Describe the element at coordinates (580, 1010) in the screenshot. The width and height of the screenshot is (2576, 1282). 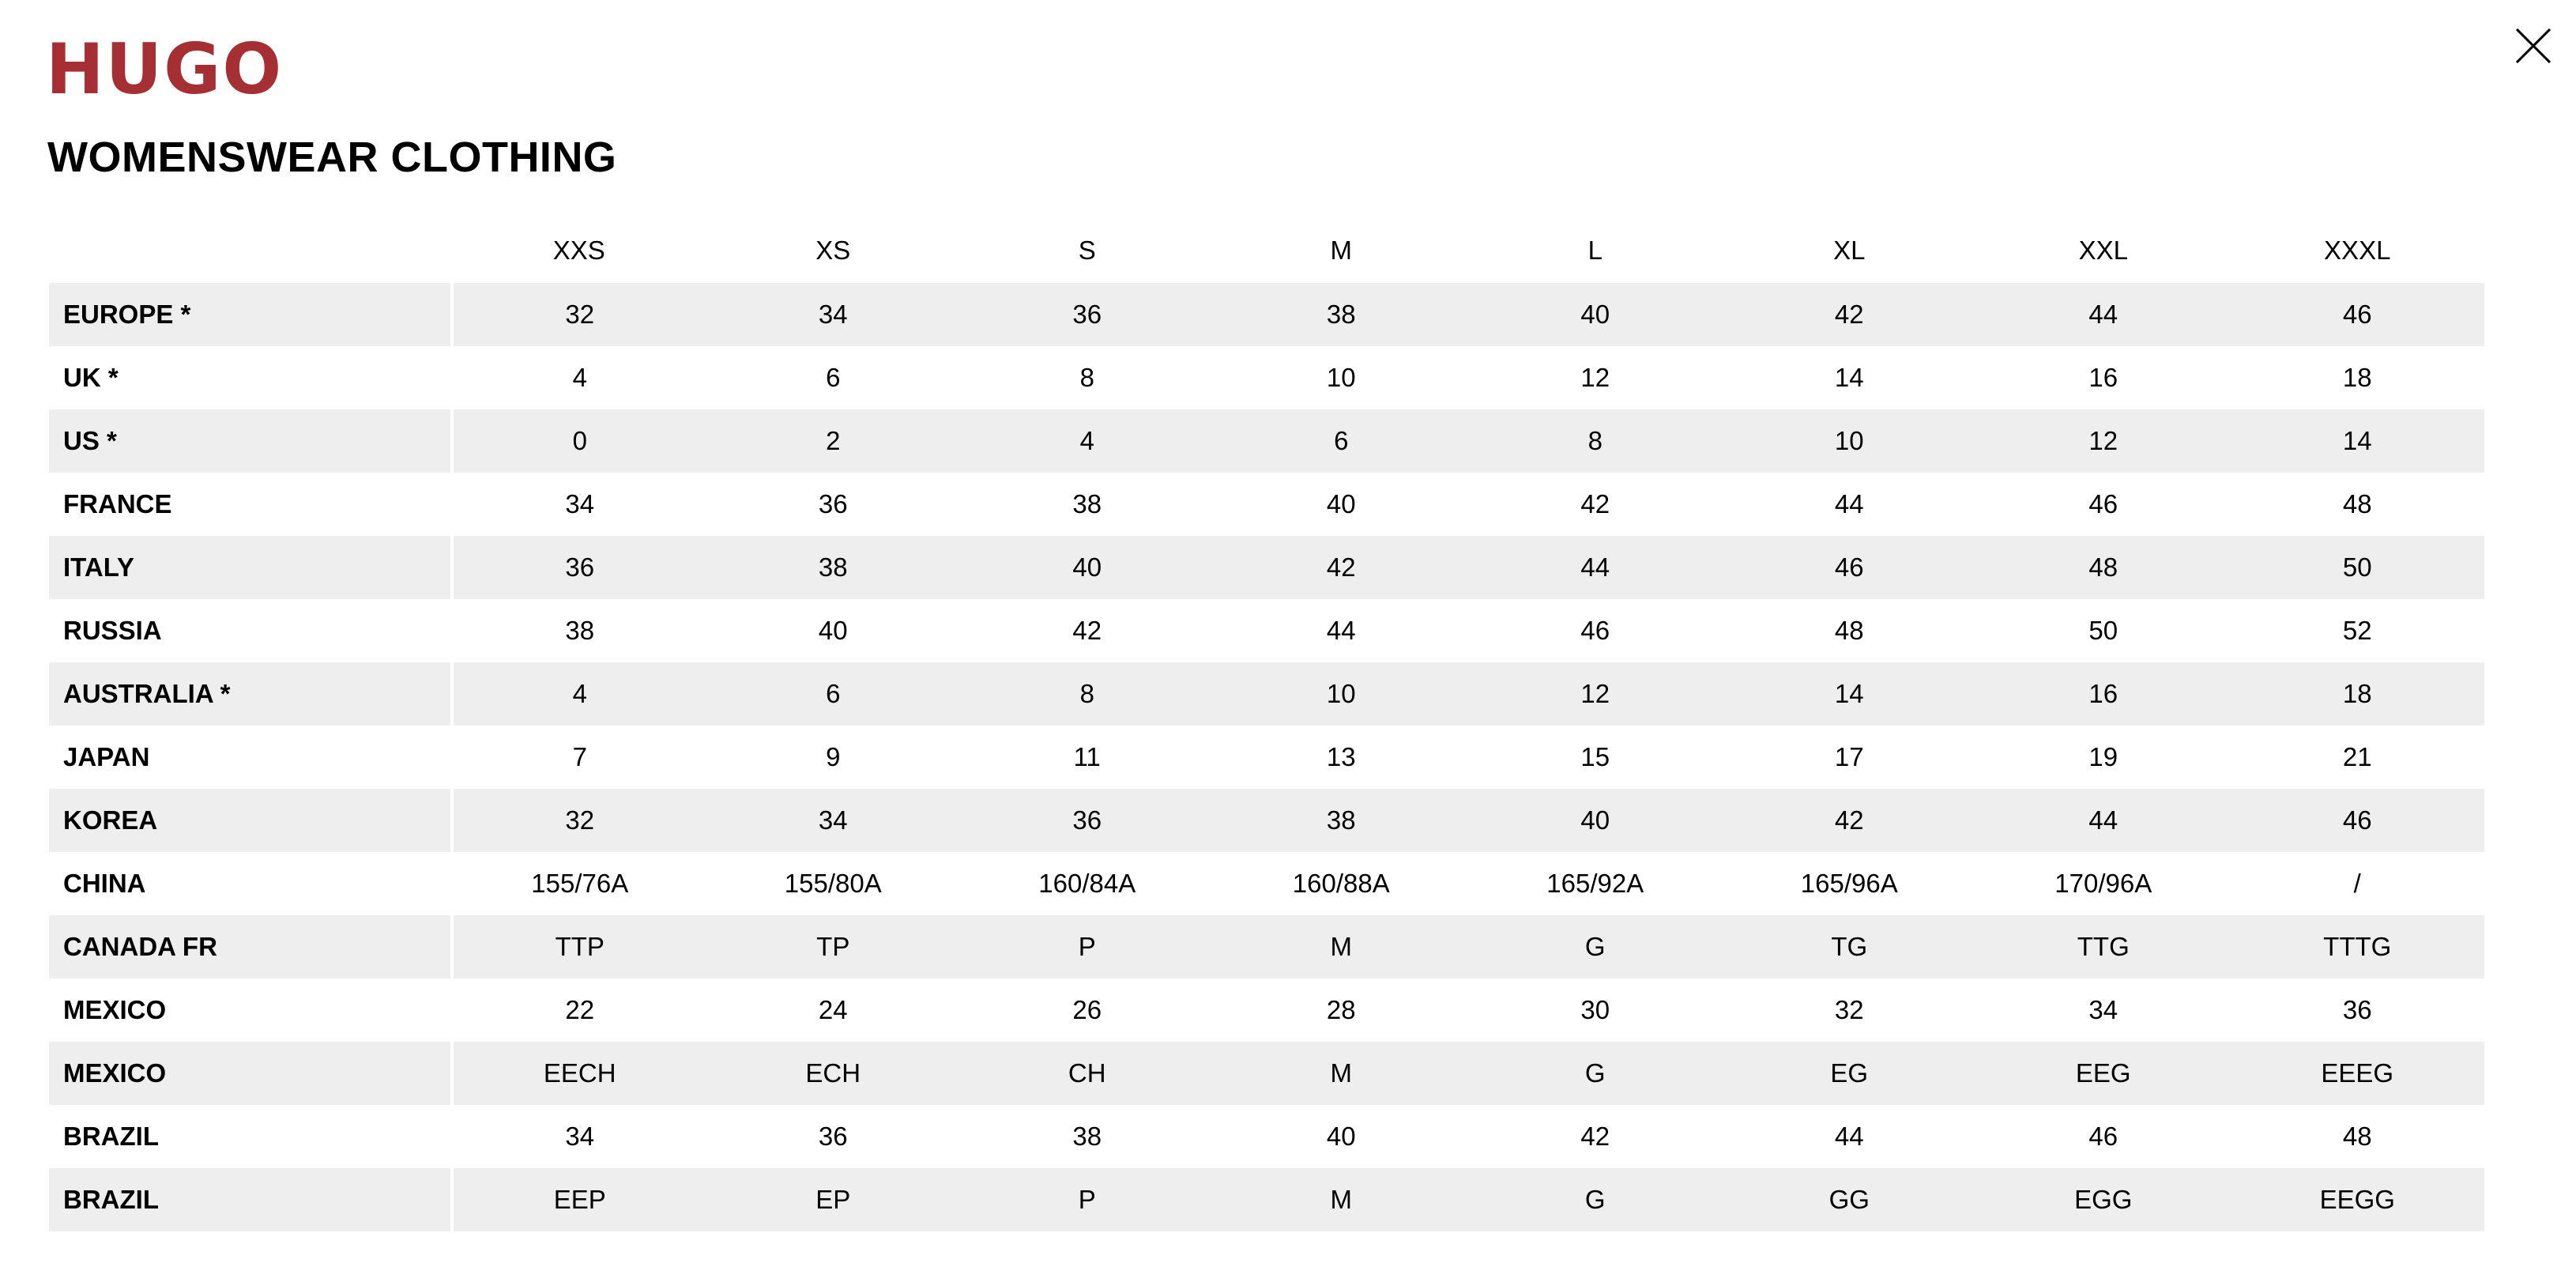
I see `size-cell: 22` at that location.